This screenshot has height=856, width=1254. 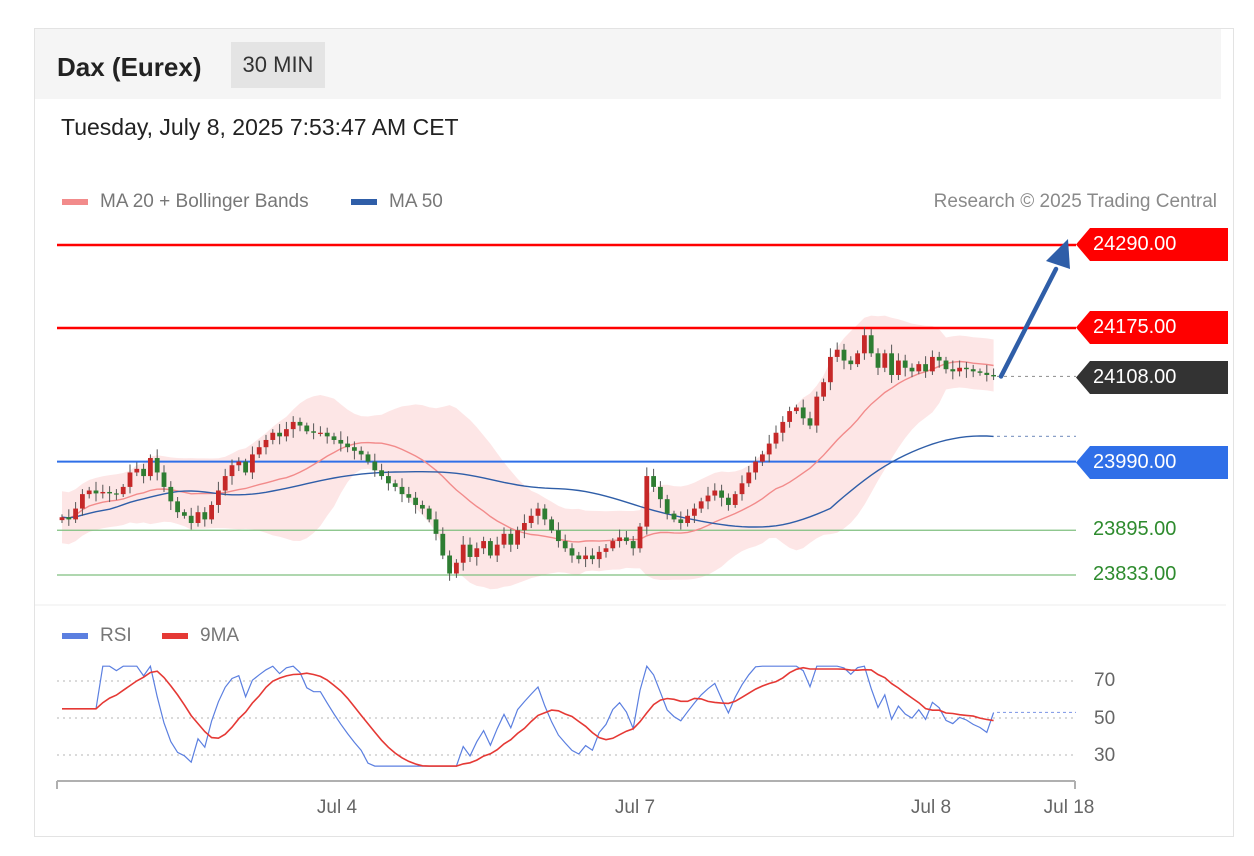 What do you see at coordinates (1152, 244) in the screenshot?
I see `level-tag-24290: 24290.00` at bounding box center [1152, 244].